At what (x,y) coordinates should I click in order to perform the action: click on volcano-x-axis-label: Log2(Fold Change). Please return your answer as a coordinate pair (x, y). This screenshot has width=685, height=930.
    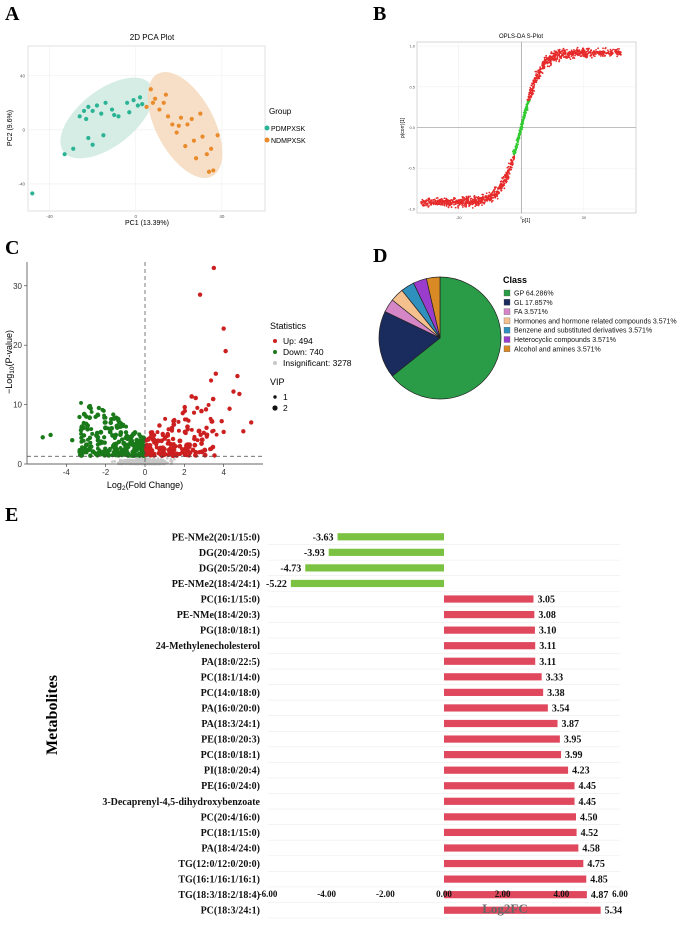
    Looking at the image, I should click on (145, 486).